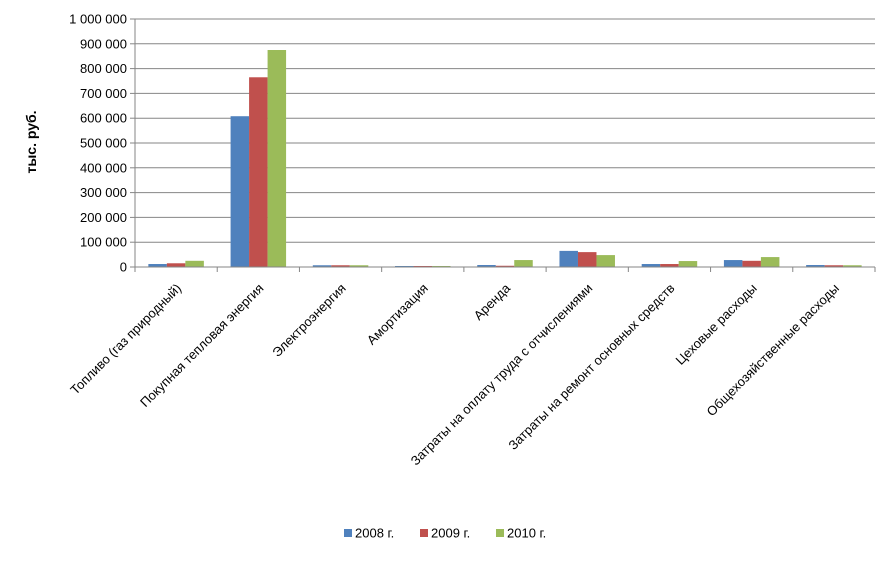  Describe the element at coordinates (505, 269) in the screenshot. I see `x-axis-ticks` at that location.